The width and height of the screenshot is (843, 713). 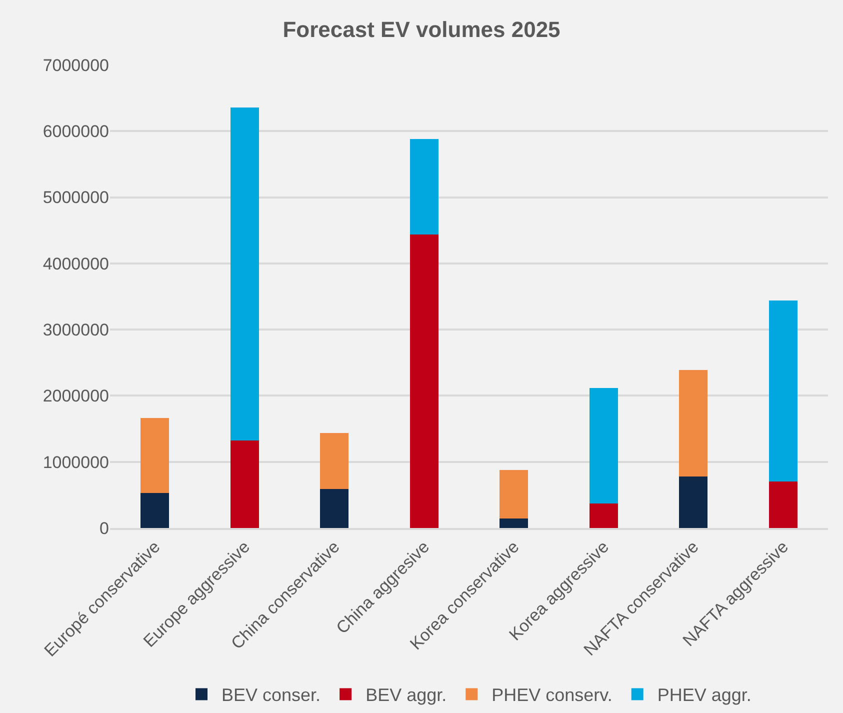 What do you see at coordinates (271, 695) in the screenshot?
I see `legend-label: BEV conser.` at bounding box center [271, 695].